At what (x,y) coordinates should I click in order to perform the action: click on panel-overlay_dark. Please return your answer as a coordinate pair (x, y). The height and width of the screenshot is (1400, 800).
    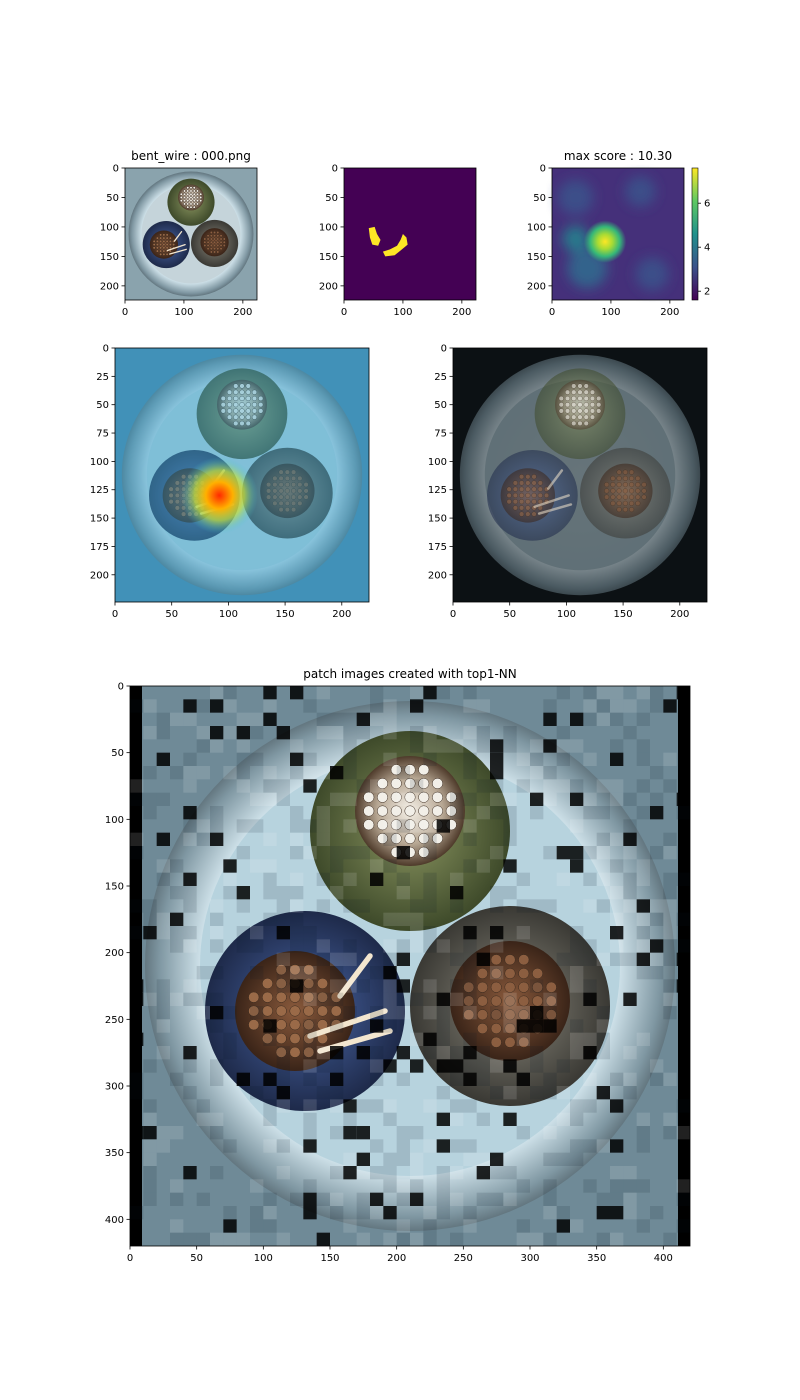
    Looking at the image, I should click on (580, 475).